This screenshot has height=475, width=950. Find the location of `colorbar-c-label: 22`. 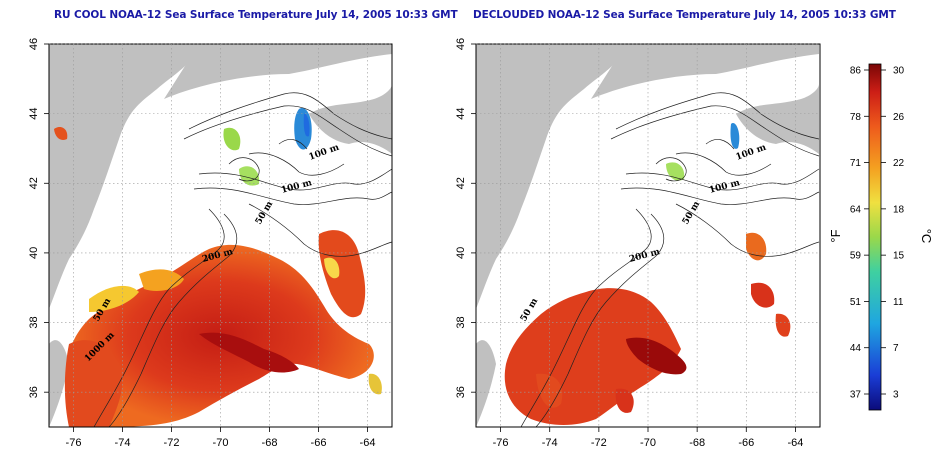

colorbar-c-label: 22 is located at coordinates (899, 163).